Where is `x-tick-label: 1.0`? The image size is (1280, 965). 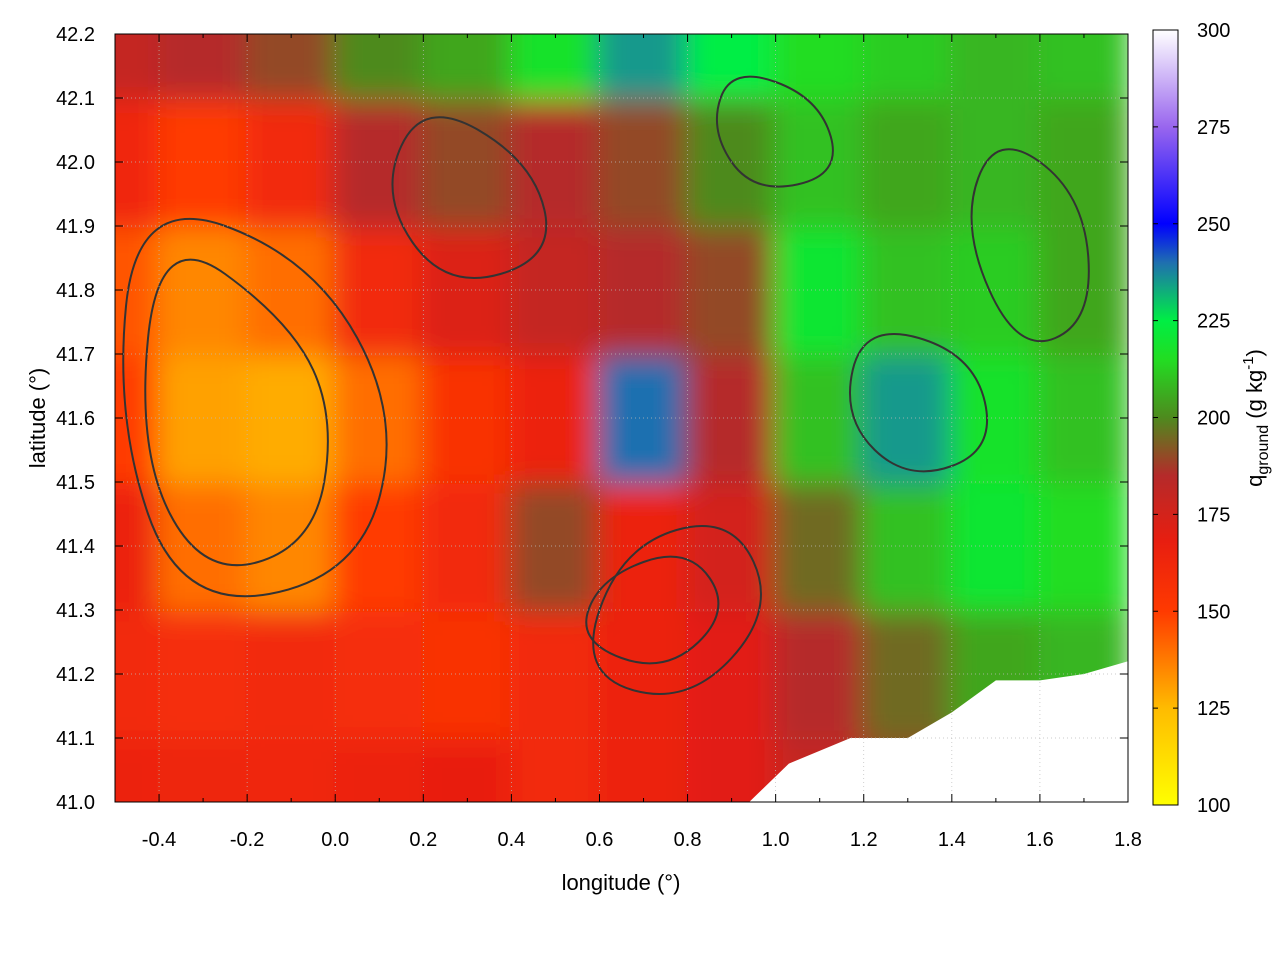 x-tick-label: 1.0 is located at coordinates (776, 840).